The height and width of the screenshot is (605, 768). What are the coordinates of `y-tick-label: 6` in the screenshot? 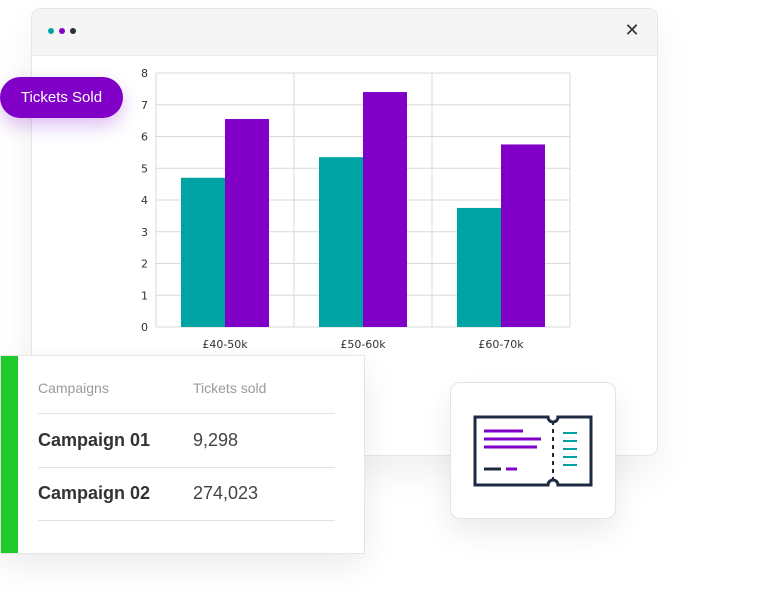 It's located at (144, 137).